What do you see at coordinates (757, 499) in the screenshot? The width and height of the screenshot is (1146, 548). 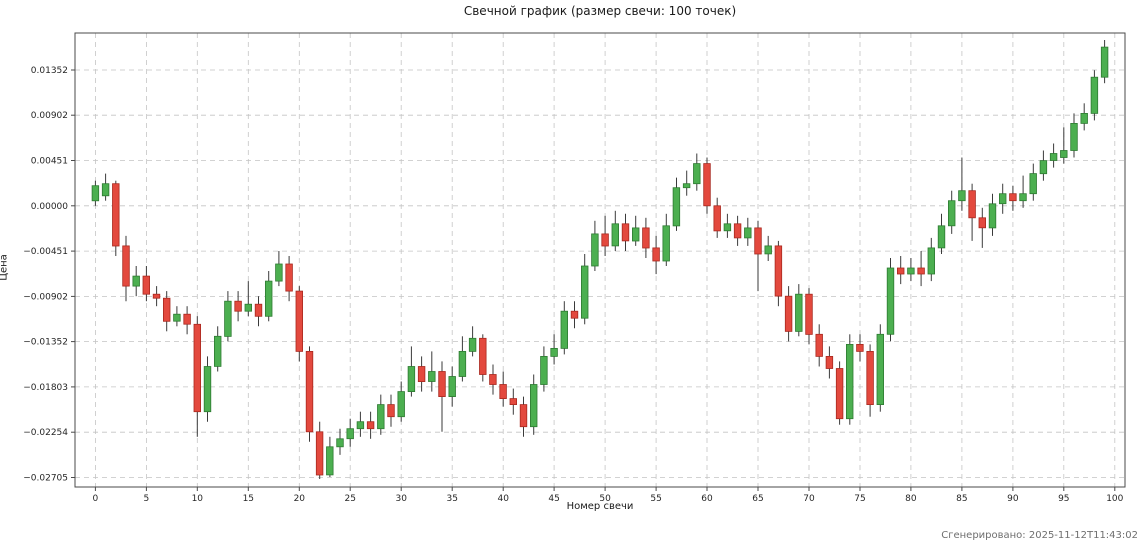 I see `svg-text: 65` at bounding box center [757, 499].